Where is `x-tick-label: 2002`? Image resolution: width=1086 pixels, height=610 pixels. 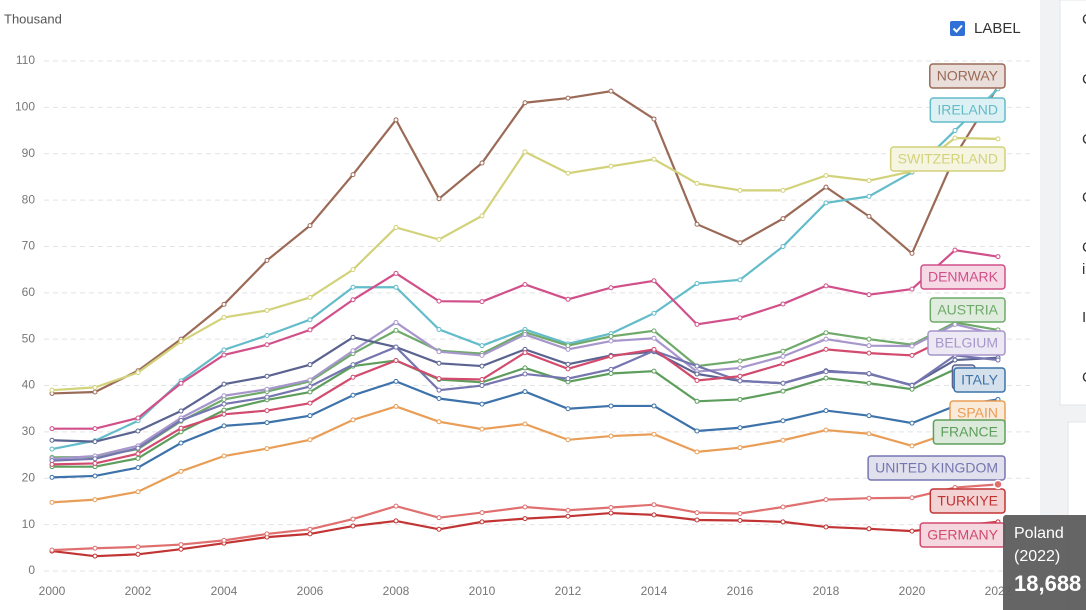 x-tick-label: 2002 is located at coordinates (138, 591).